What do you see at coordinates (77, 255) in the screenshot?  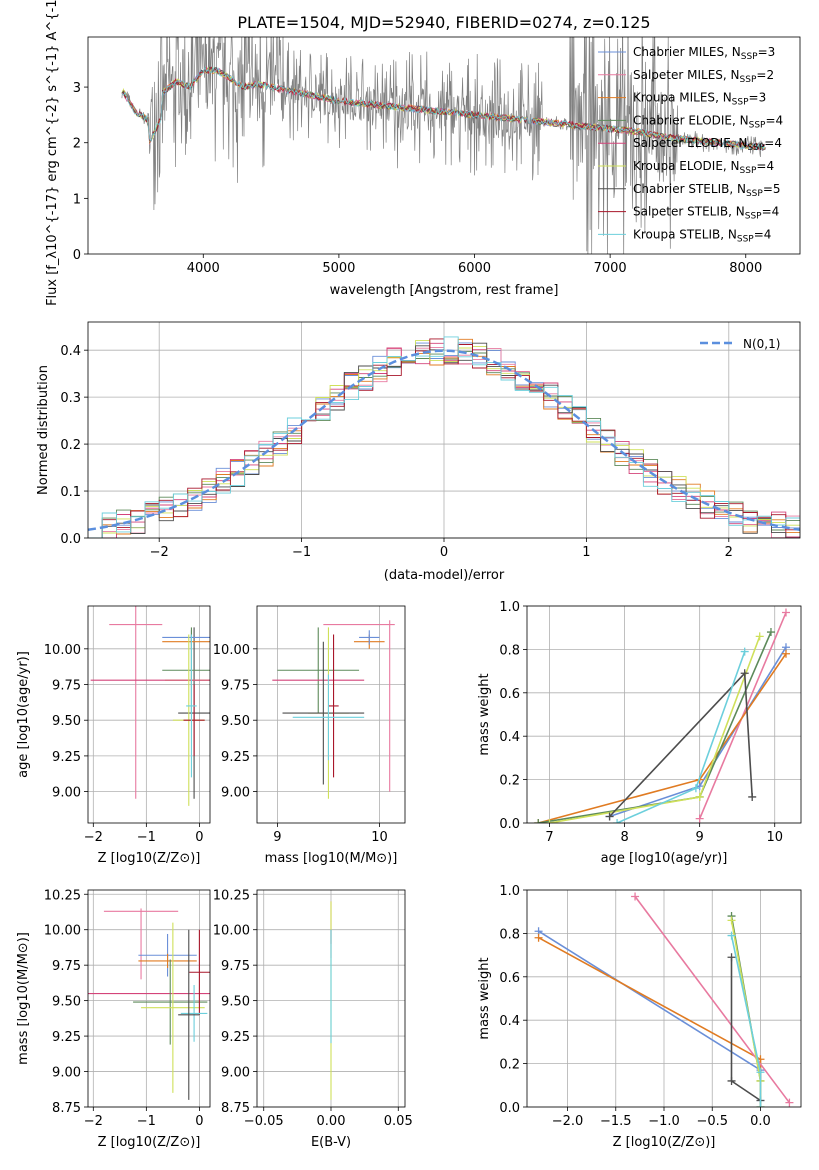 I see `y-tick-label: 0` at bounding box center [77, 255].